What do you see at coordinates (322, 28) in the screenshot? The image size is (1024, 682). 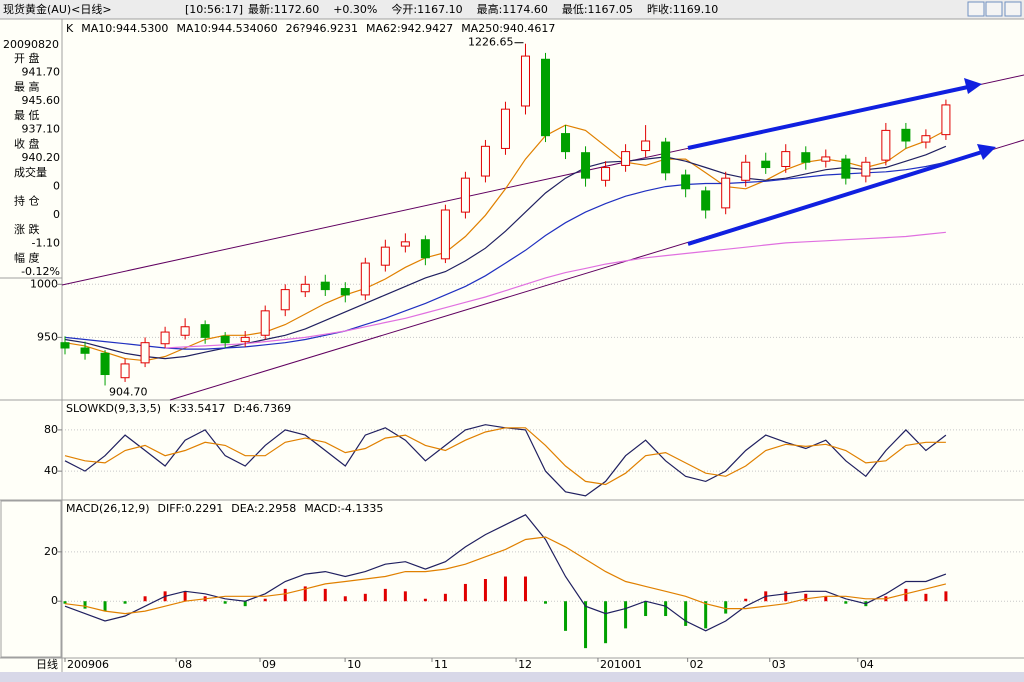 I see `legend-entry: 26?946.9231` at bounding box center [322, 28].